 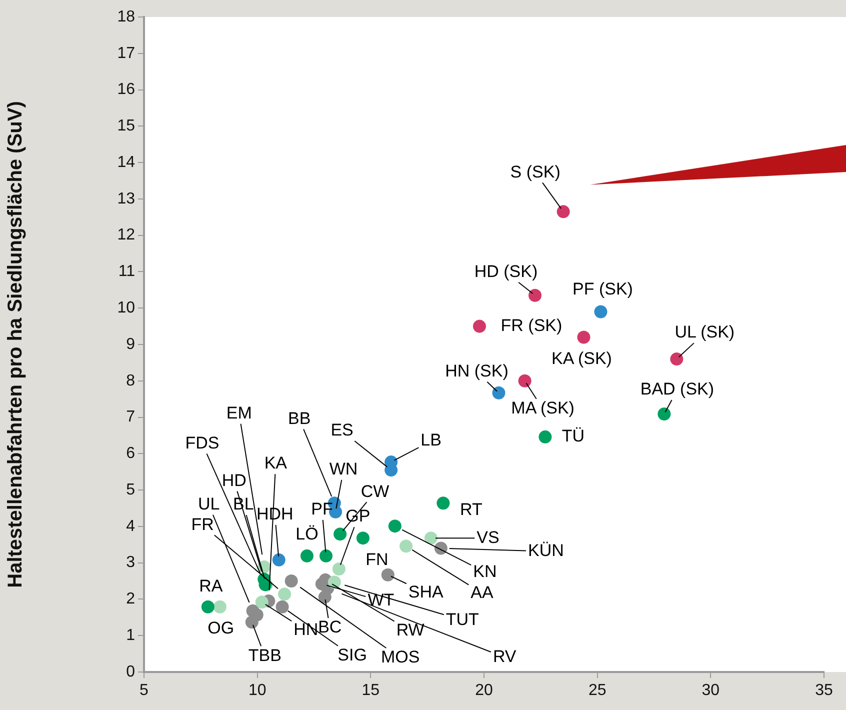 I want to click on y-tick-label: 4, so click(x=131, y=526).